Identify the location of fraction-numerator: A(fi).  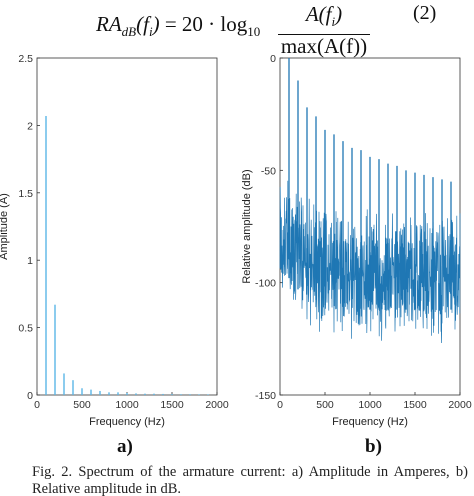
(324, 18).